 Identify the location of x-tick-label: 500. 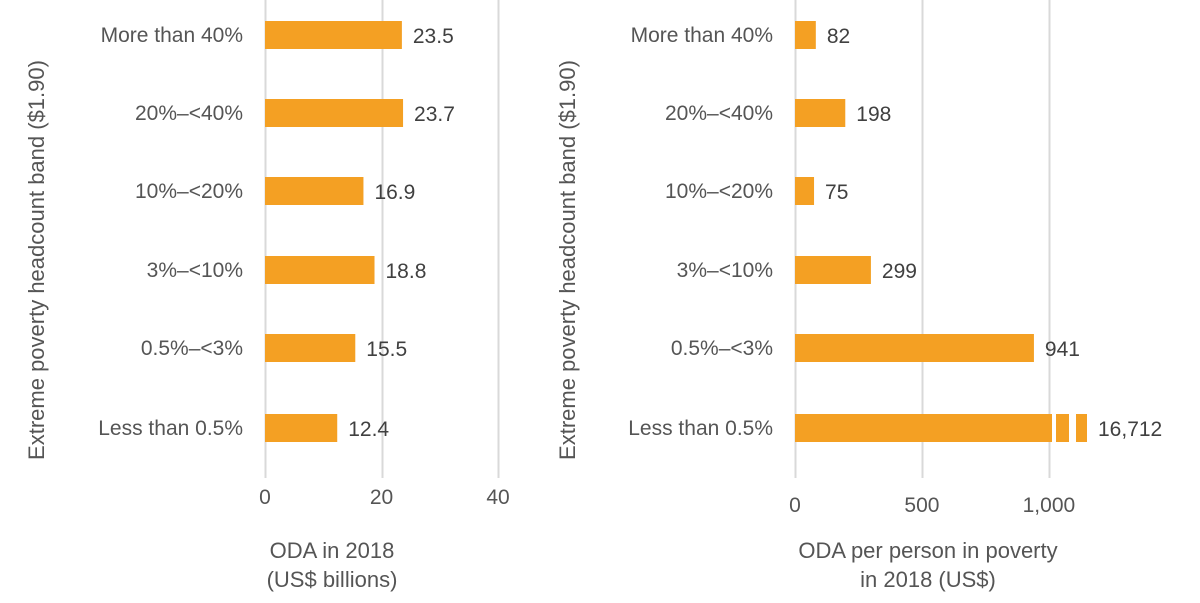
(921, 505).